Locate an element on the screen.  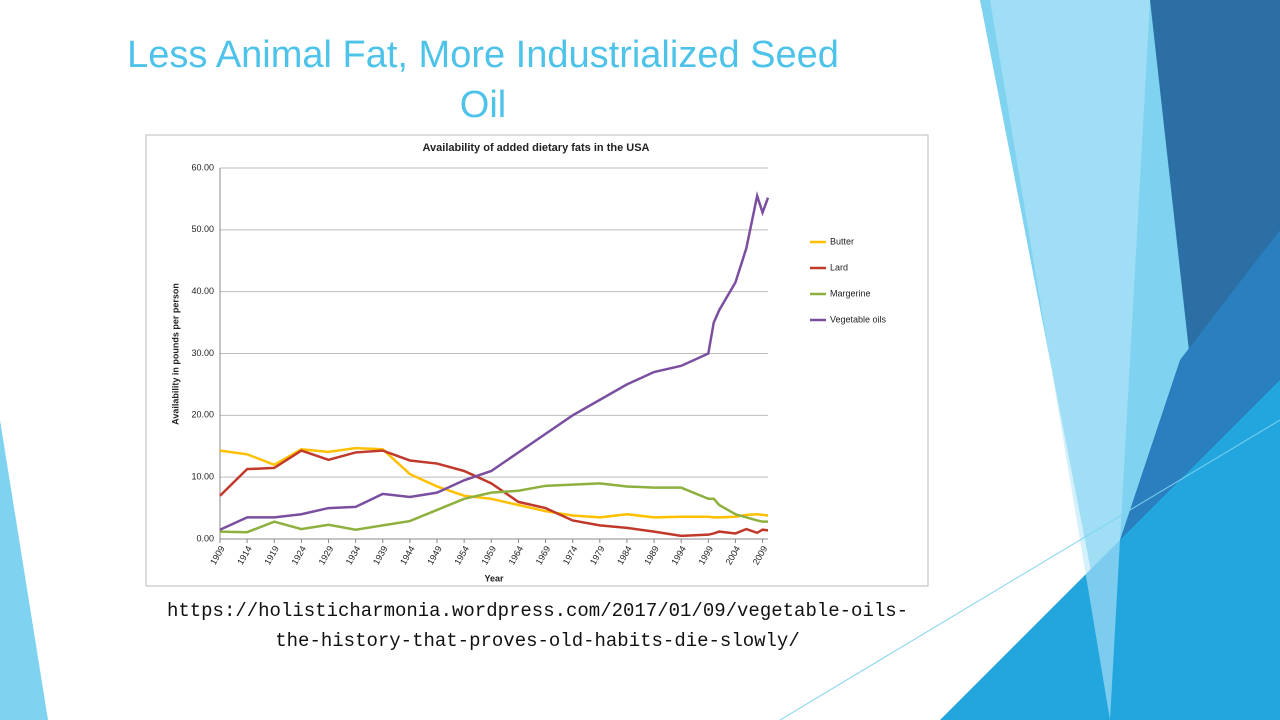
y-tick-label: 30.00 is located at coordinates (202, 353).